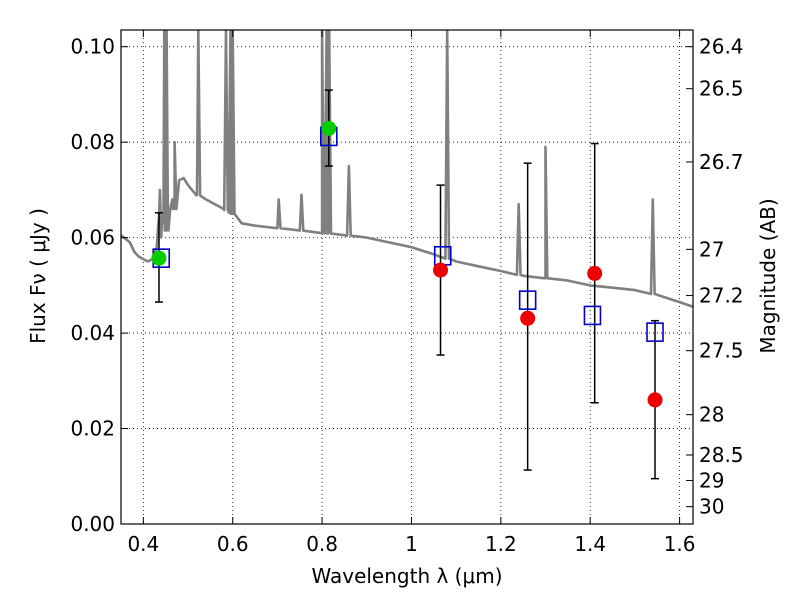  What do you see at coordinates (721, 162) in the screenshot?
I see `mag-tick-label: 26.7` at bounding box center [721, 162].